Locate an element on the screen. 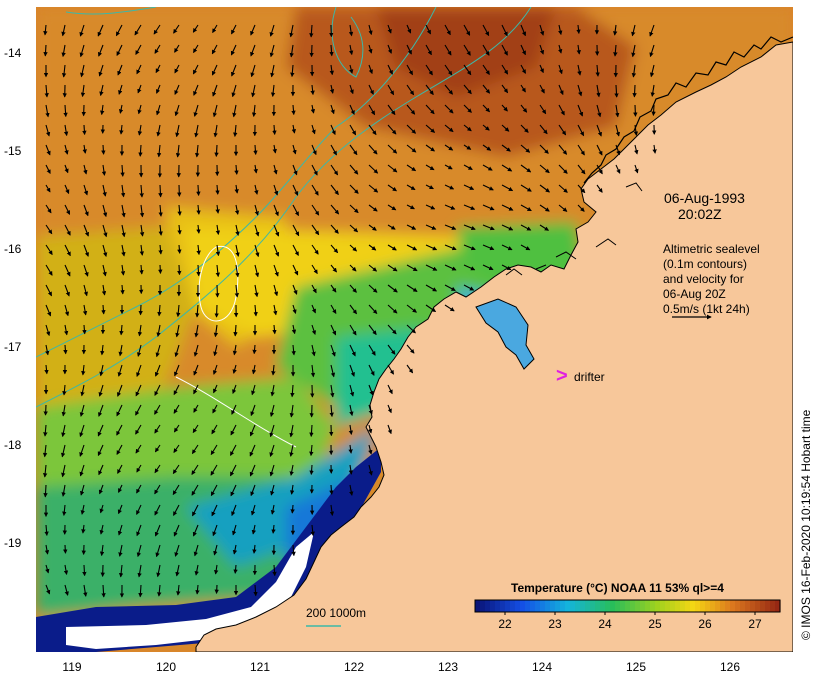  colorbar-tick-label: 25 is located at coordinates (655, 624).